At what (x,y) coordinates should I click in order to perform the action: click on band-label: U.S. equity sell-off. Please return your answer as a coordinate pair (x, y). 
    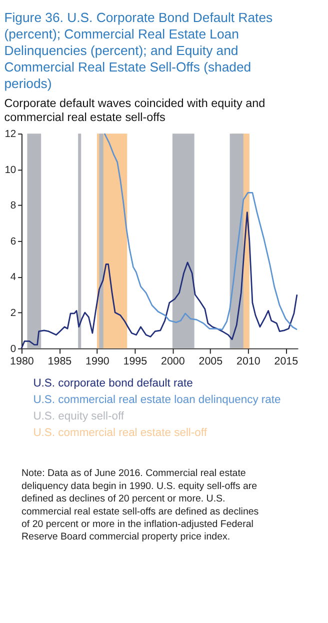
    Looking at the image, I should click on (79, 416).